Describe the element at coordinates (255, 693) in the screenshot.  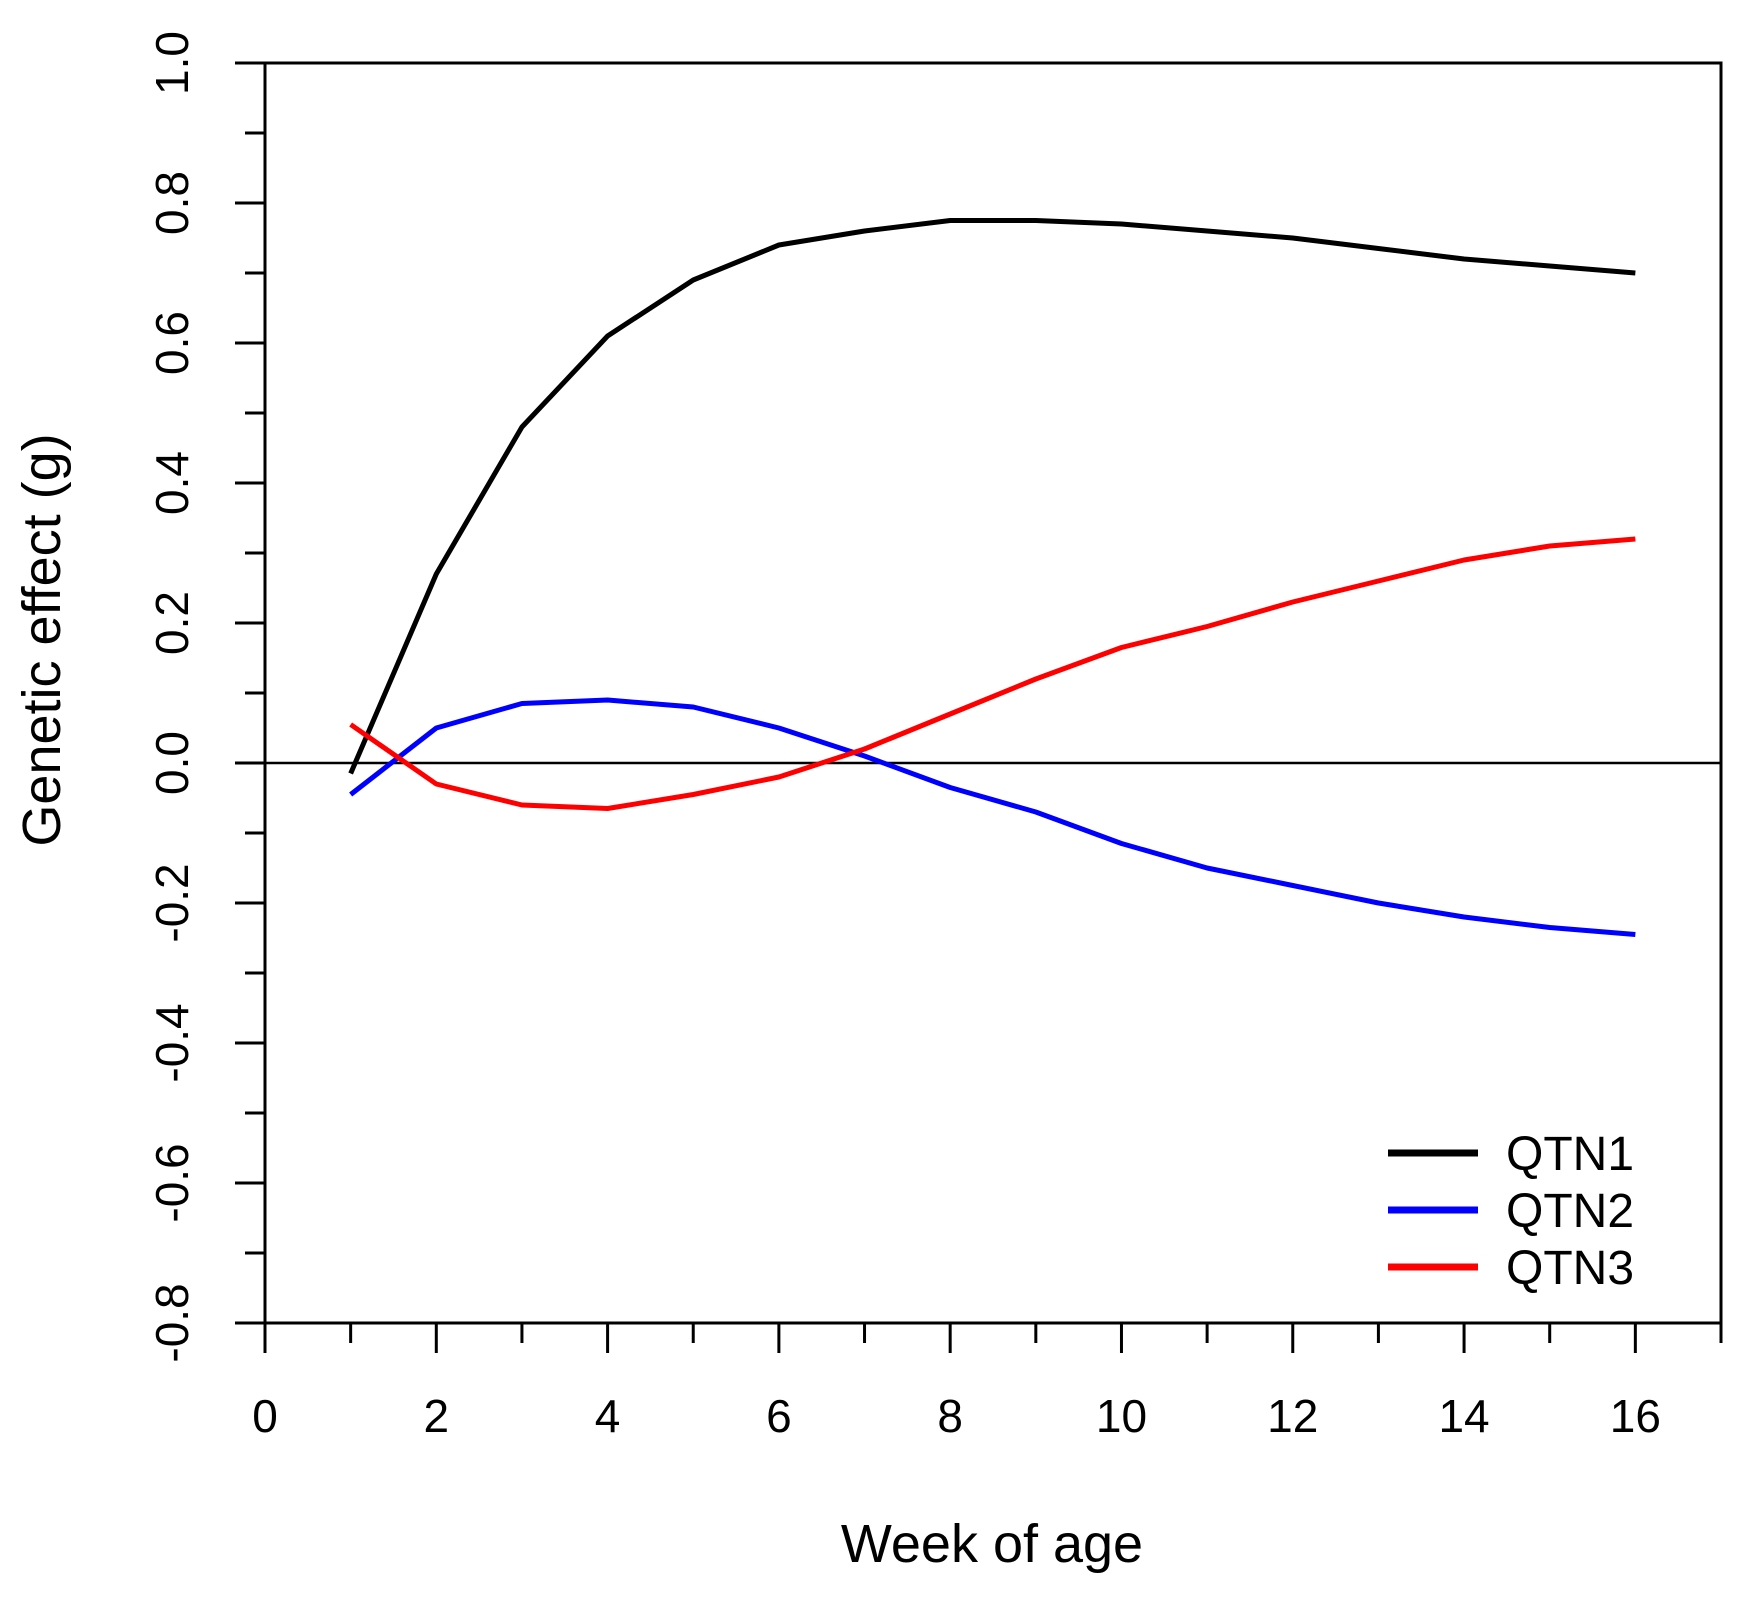
I see `y-axis-minor-ticks` at that location.